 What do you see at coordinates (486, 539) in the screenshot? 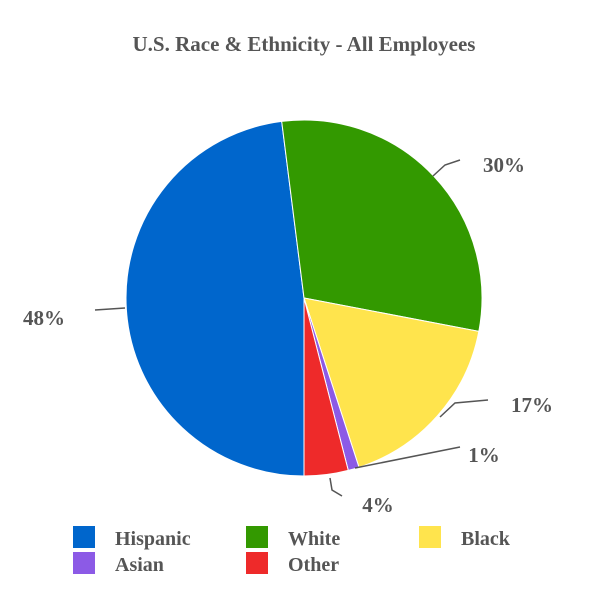
I see `legend-label-black: Black` at bounding box center [486, 539].